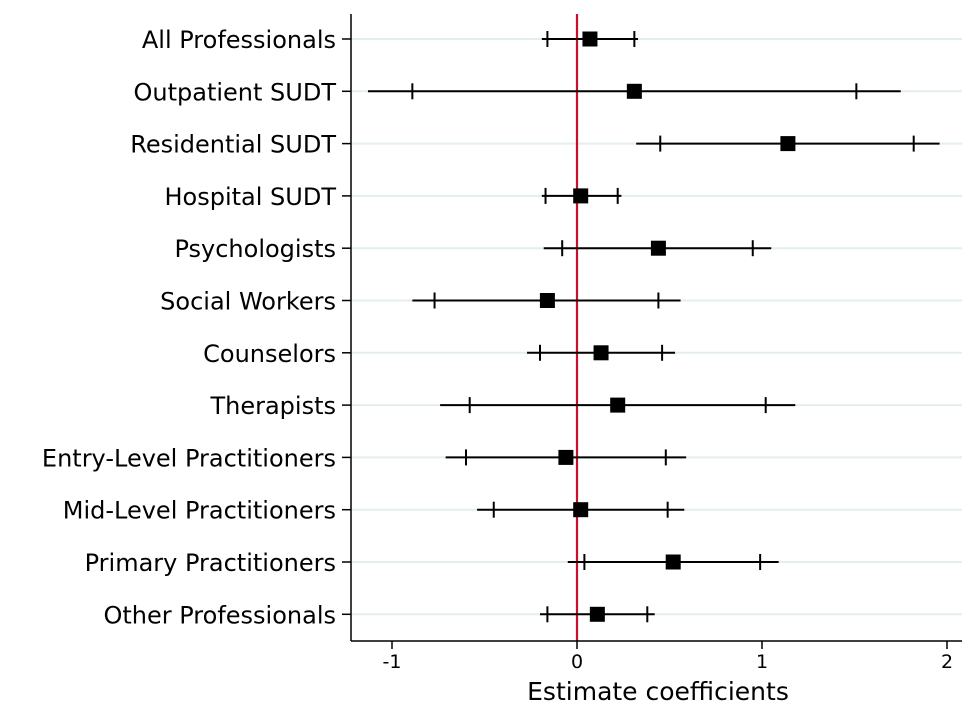 The height and width of the screenshot is (703, 966). I want to click on x-ticks: -1 0 1 2, so click(668, 657).